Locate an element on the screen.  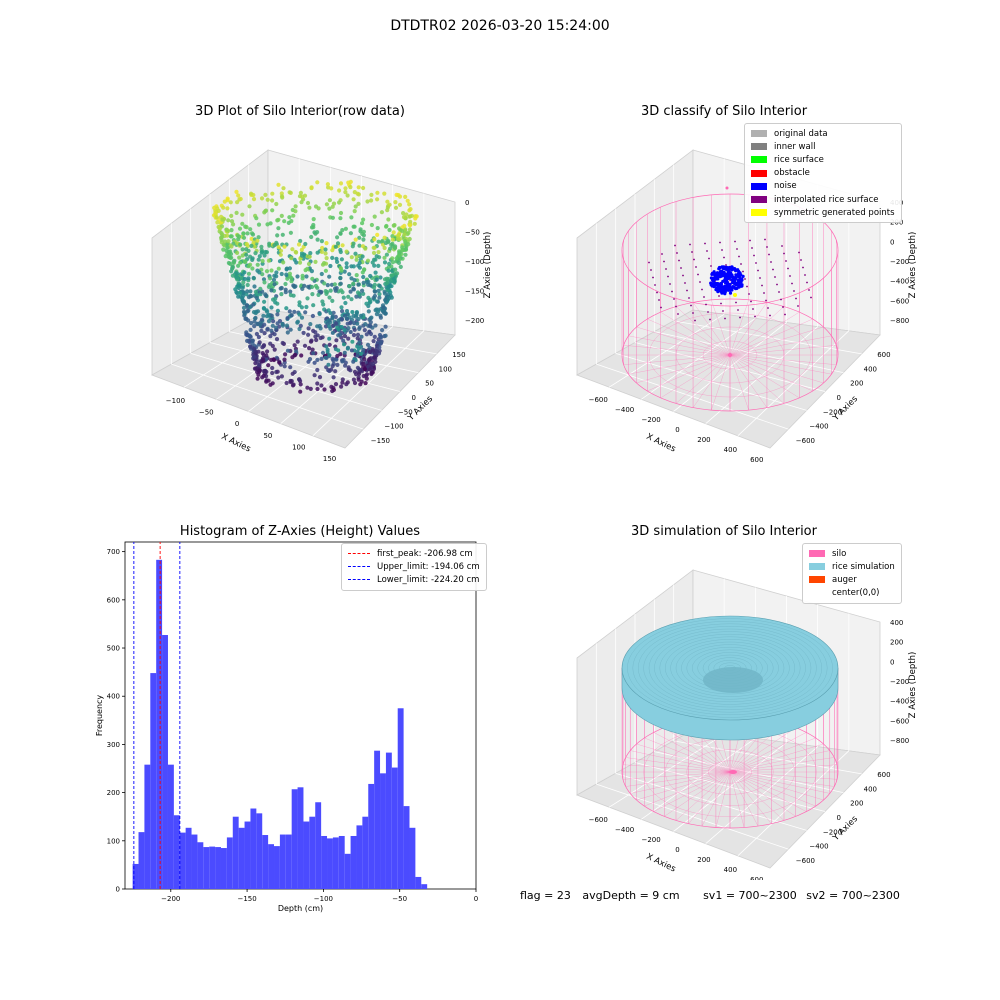
cls-y-tick-label: −400 is located at coordinates (818, 427).